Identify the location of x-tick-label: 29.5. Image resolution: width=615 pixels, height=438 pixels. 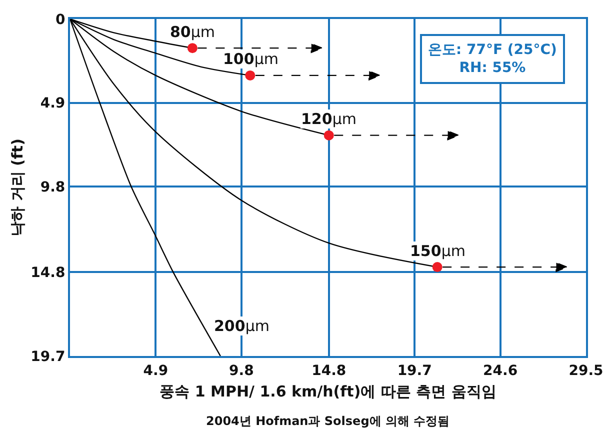
(586, 370).